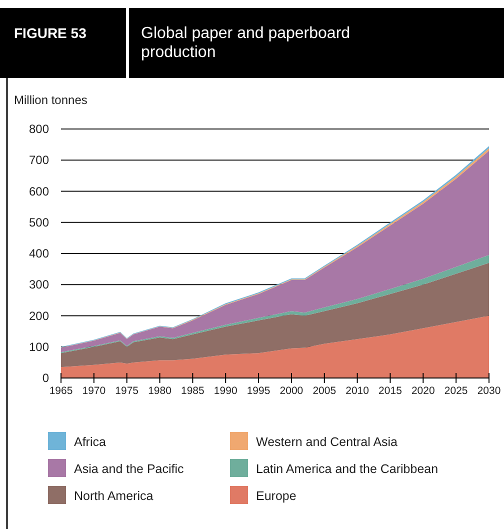  I want to click on chart-title: Global paper and paperboard production, so click(245, 43).